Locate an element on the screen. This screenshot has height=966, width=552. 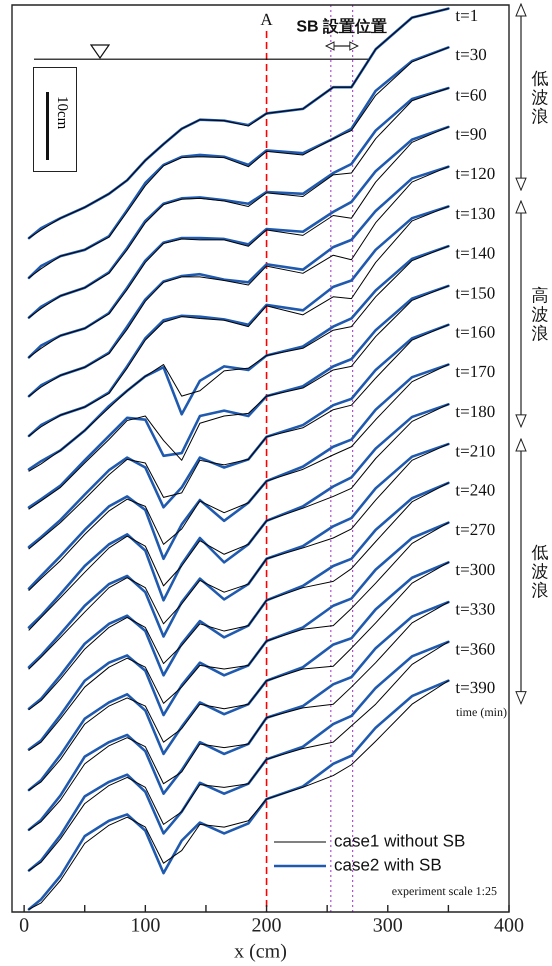
annotation: t=170 is located at coordinates (475, 372).